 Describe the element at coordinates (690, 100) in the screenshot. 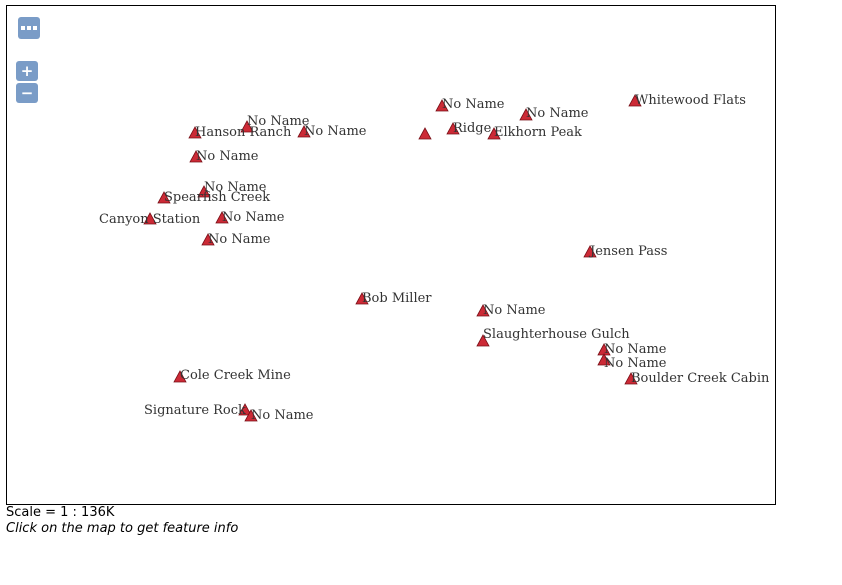

I see `feature-label: Whitewood Flats` at that location.